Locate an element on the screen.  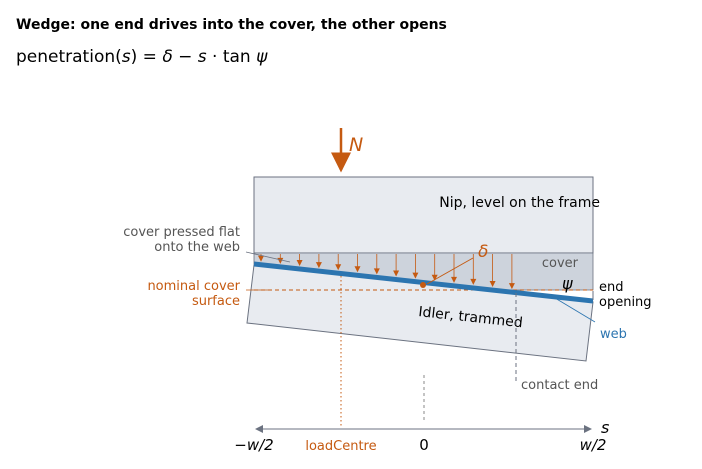
label-line: opening is located at coordinates (625, 302).